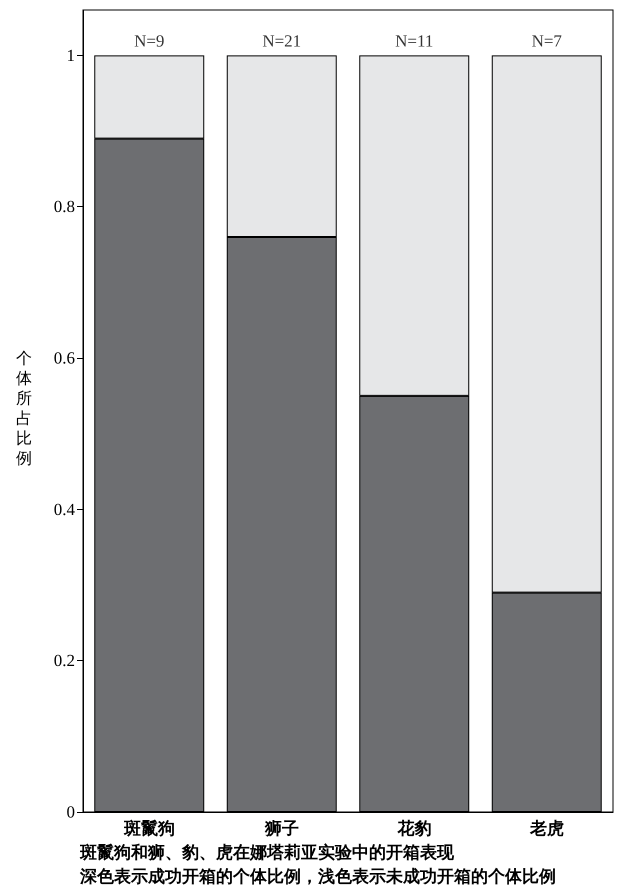 The width and height of the screenshot is (633, 896). I want to click on annotation: N=9, so click(149, 40).